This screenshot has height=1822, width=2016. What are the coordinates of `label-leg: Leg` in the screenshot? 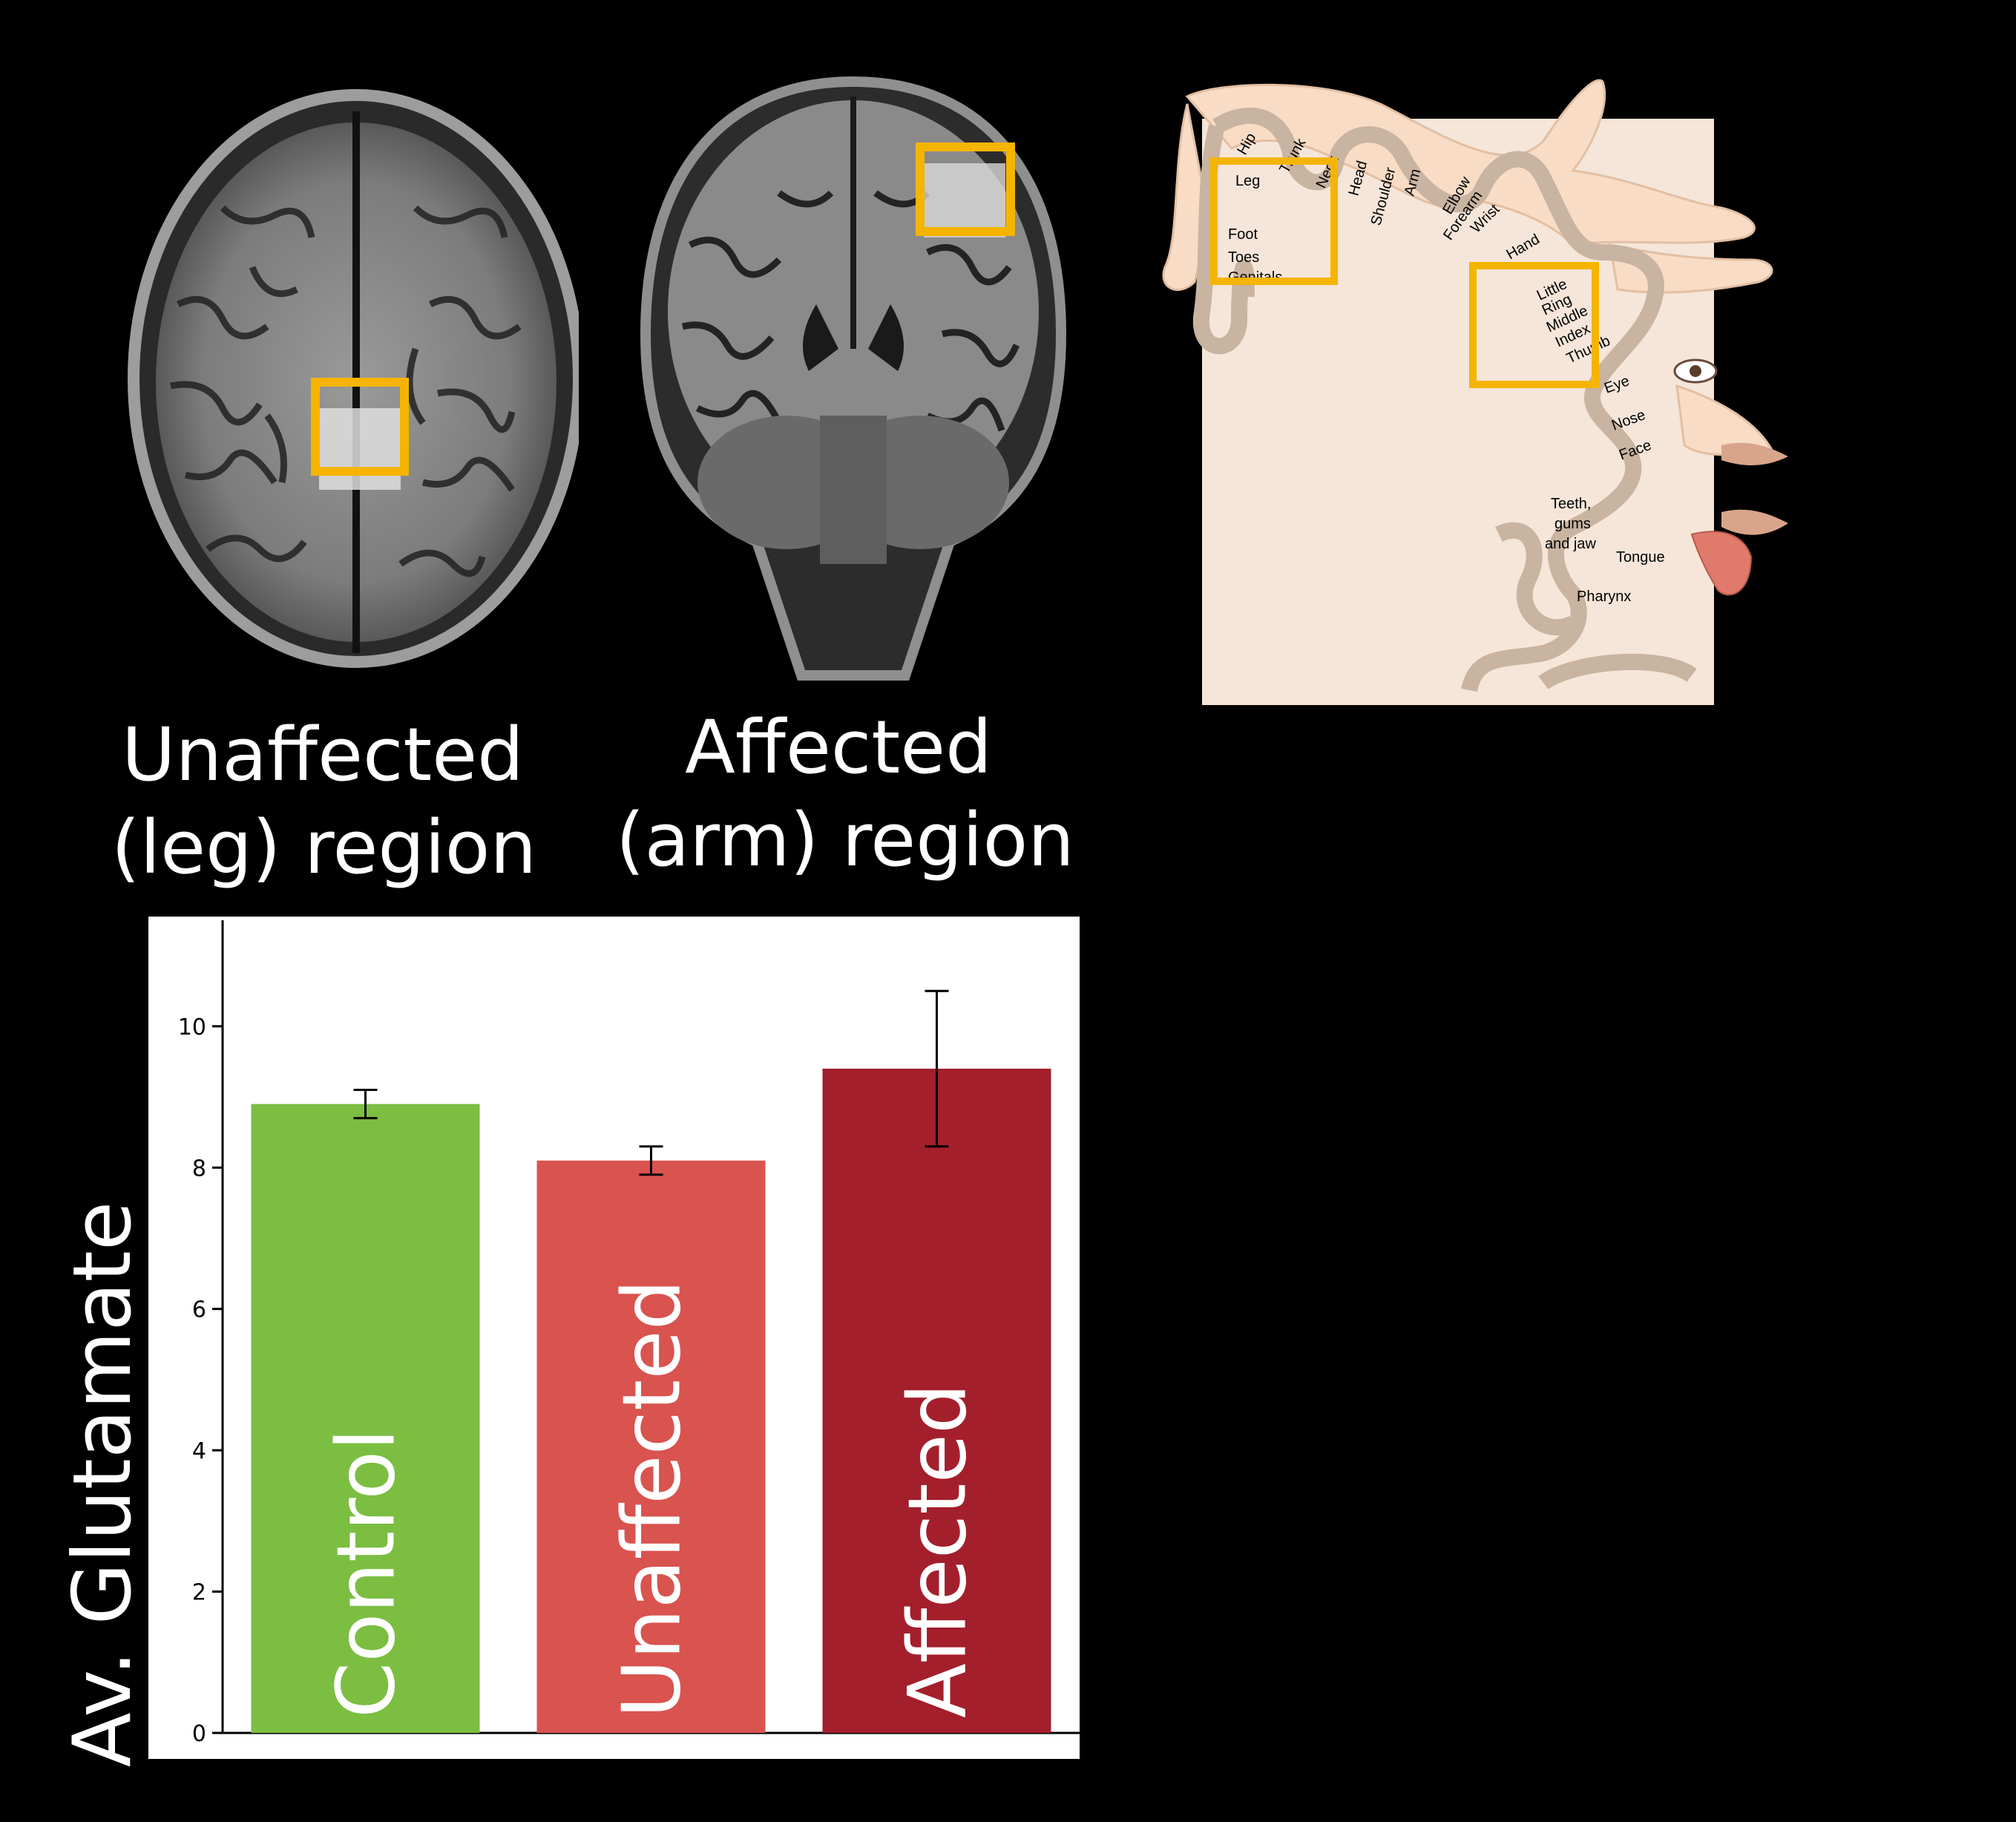 It's located at (1247, 181).